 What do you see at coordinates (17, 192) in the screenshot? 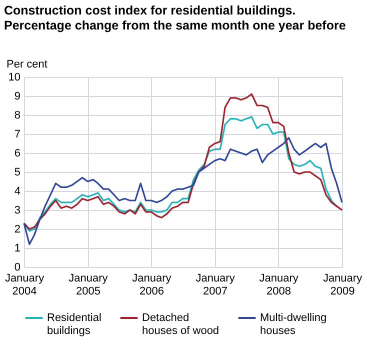
I see `y-tick-label: 4` at bounding box center [17, 192].